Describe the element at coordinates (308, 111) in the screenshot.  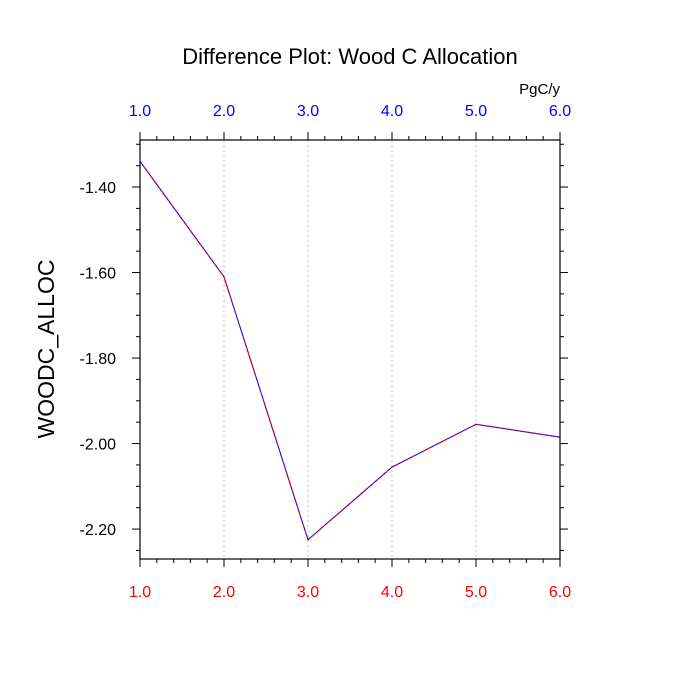
I see `x-tick-label-top: 3.0` at that location.